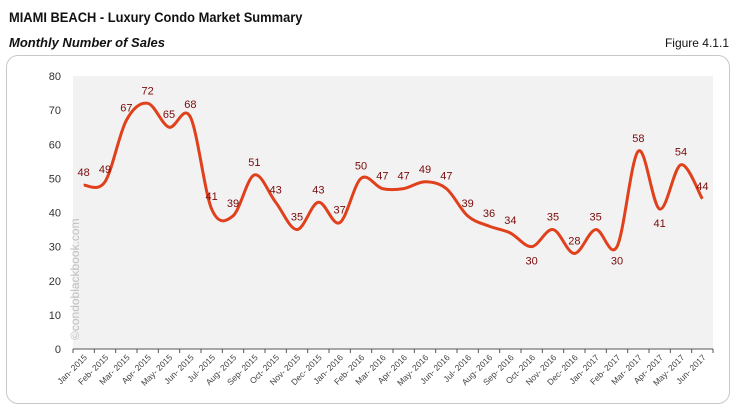 The height and width of the screenshot is (409, 737). I want to click on figure-number: Figure 4.1.1, so click(696, 43).